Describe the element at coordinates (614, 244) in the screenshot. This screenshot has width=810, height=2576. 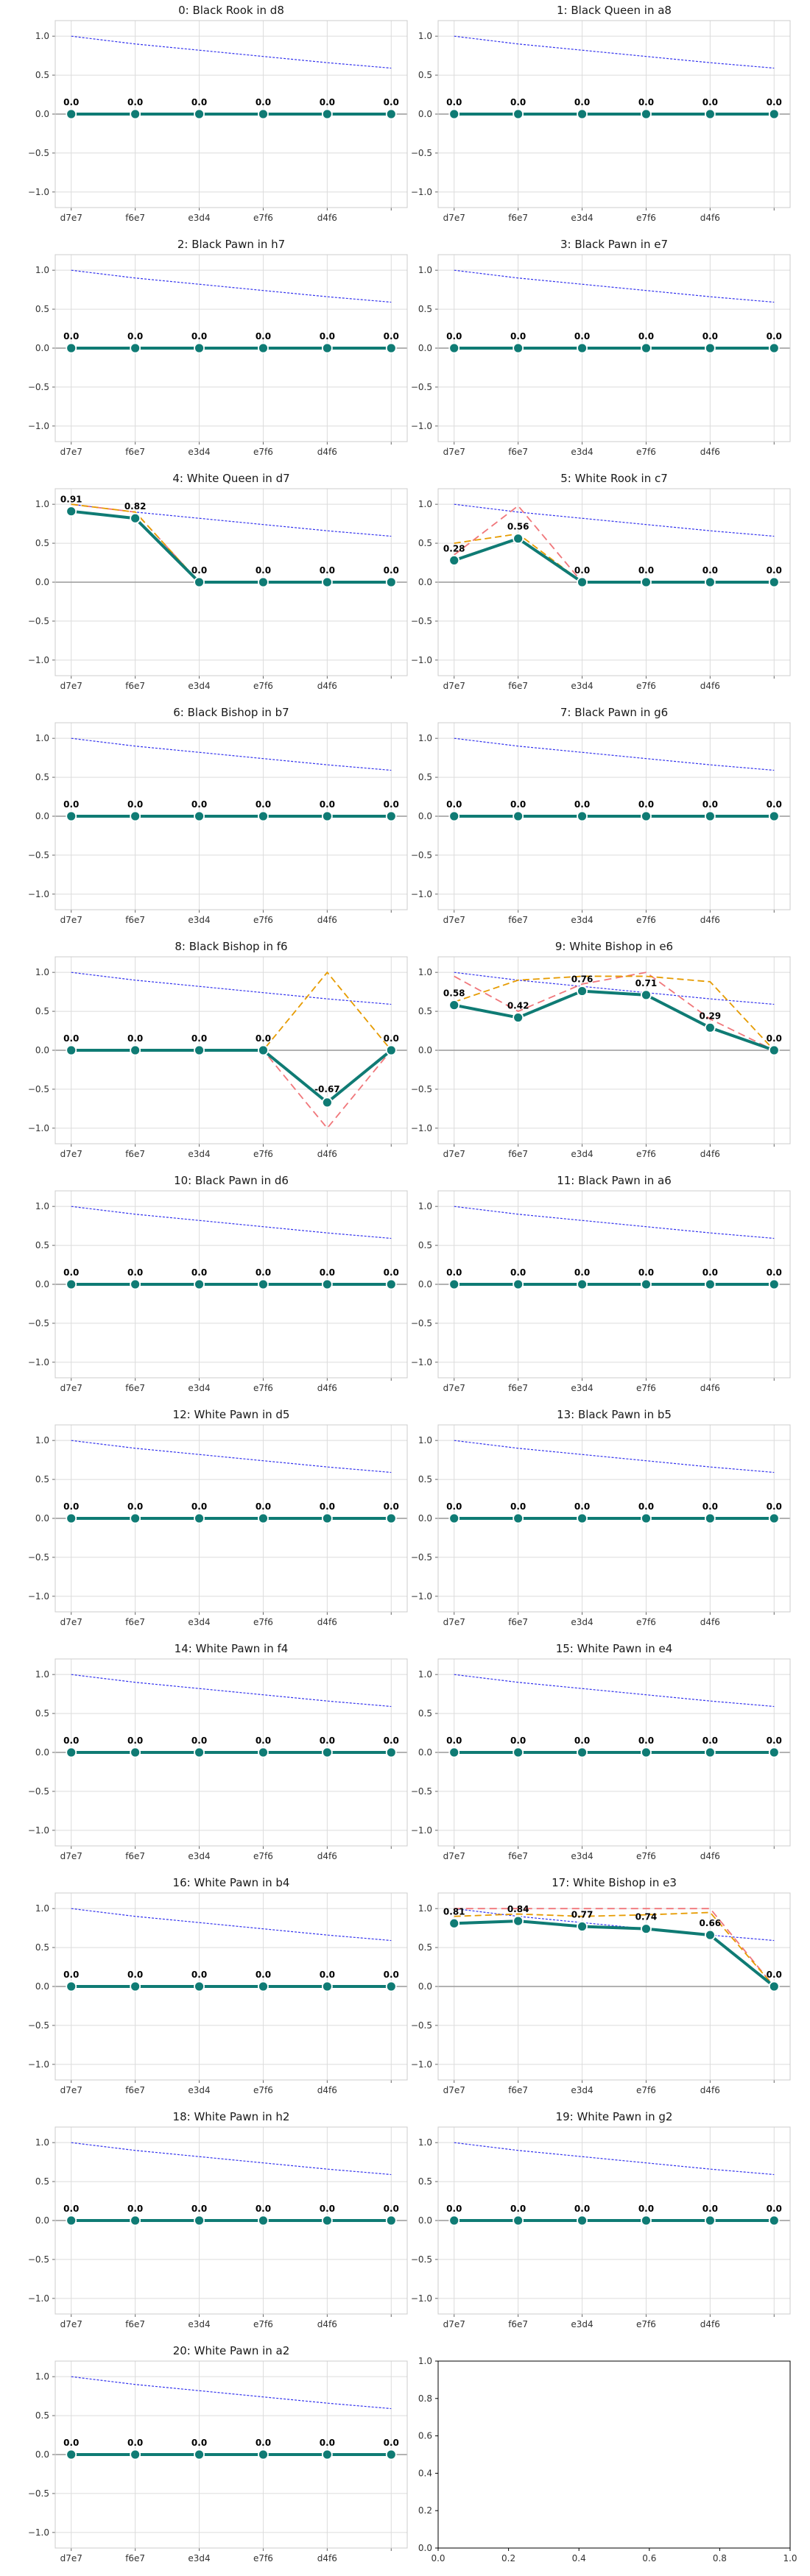
I see `subplot-title: 3: Black Pawn in e7` at that location.